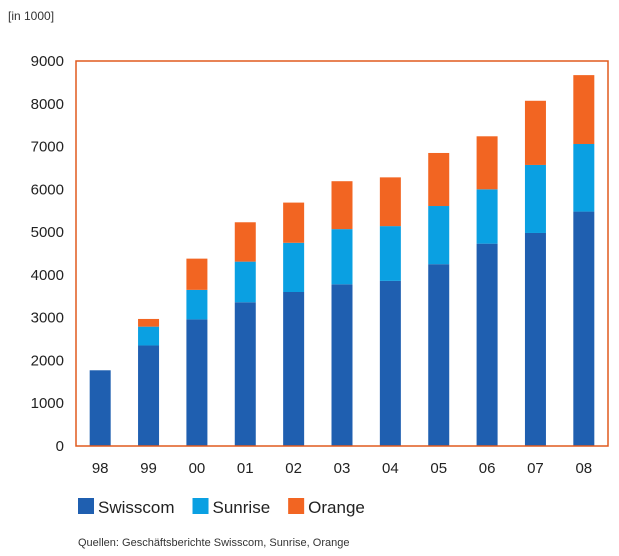  I want to click on x-tick-label: 03, so click(342, 468).